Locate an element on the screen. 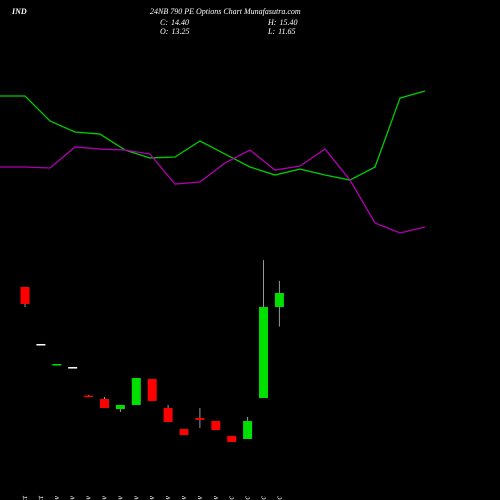 This screenshot has height=500, width=500. x-tick-label: 03 Dec is located at coordinates (263, 498).